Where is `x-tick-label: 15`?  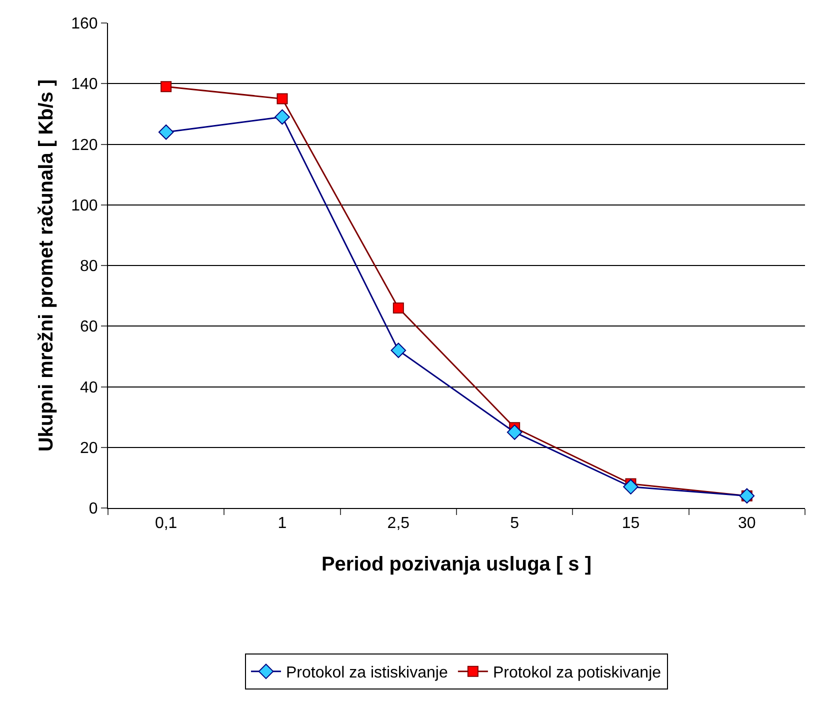 x-tick-label: 15 is located at coordinates (631, 523).